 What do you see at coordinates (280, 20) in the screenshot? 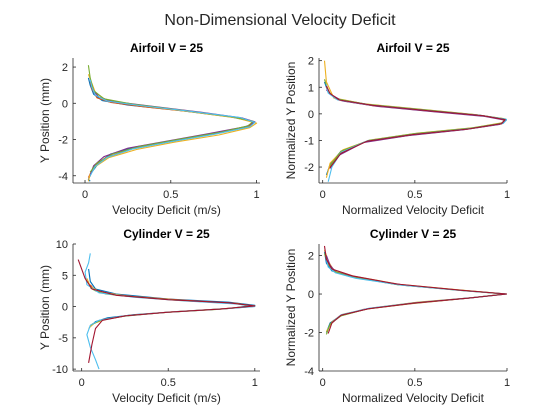
I see `figure-suptitle: Non-Dimensional Velocity Deficit` at bounding box center [280, 20].